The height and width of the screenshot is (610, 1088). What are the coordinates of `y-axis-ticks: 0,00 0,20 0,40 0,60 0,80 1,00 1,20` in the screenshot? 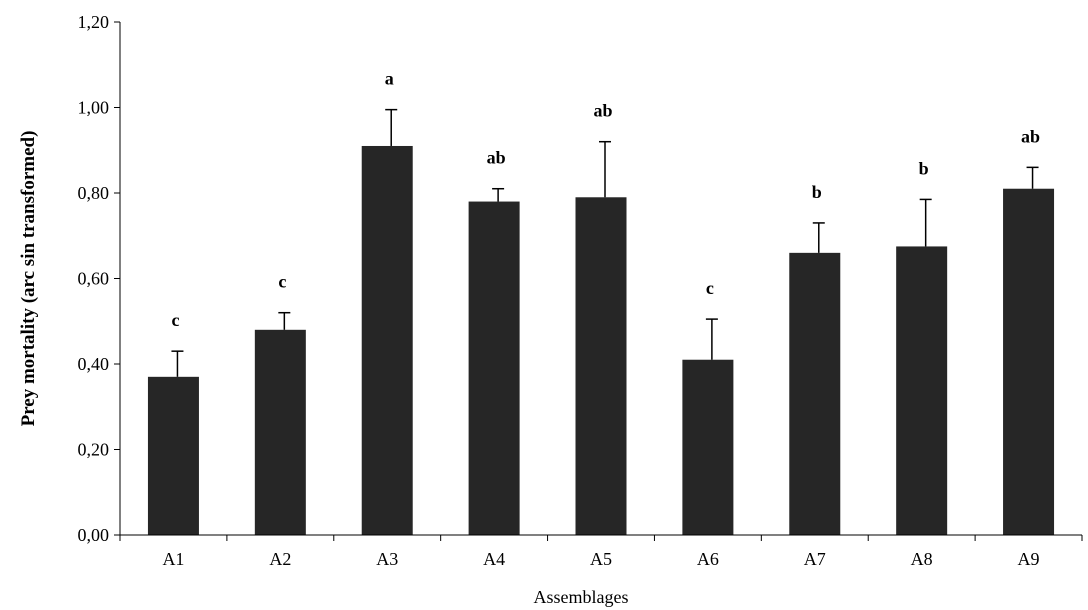 It's located at (99, 278).